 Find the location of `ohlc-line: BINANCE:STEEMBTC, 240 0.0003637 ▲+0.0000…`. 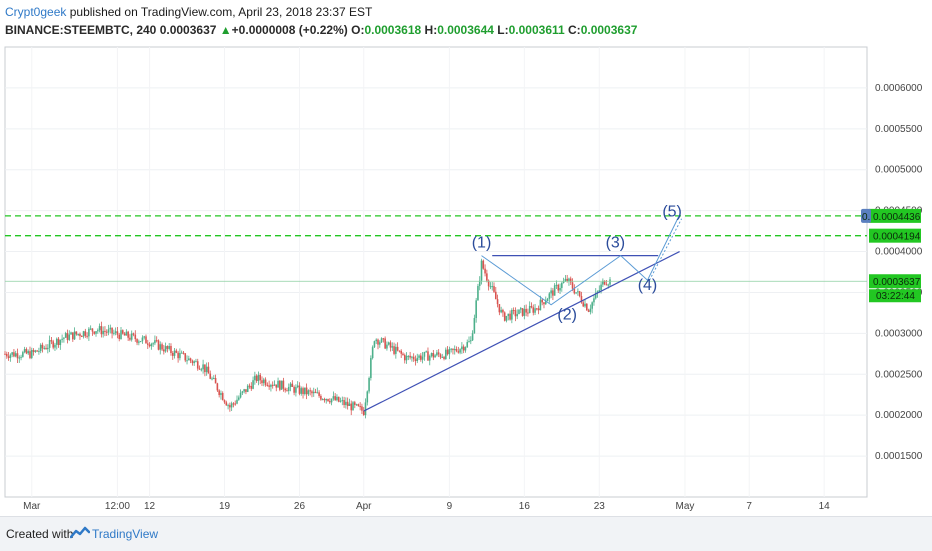

ohlc-line: BINANCE:STEEMBTC, 240 0.0003637 ▲+0.0000… is located at coordinates (321, 30).